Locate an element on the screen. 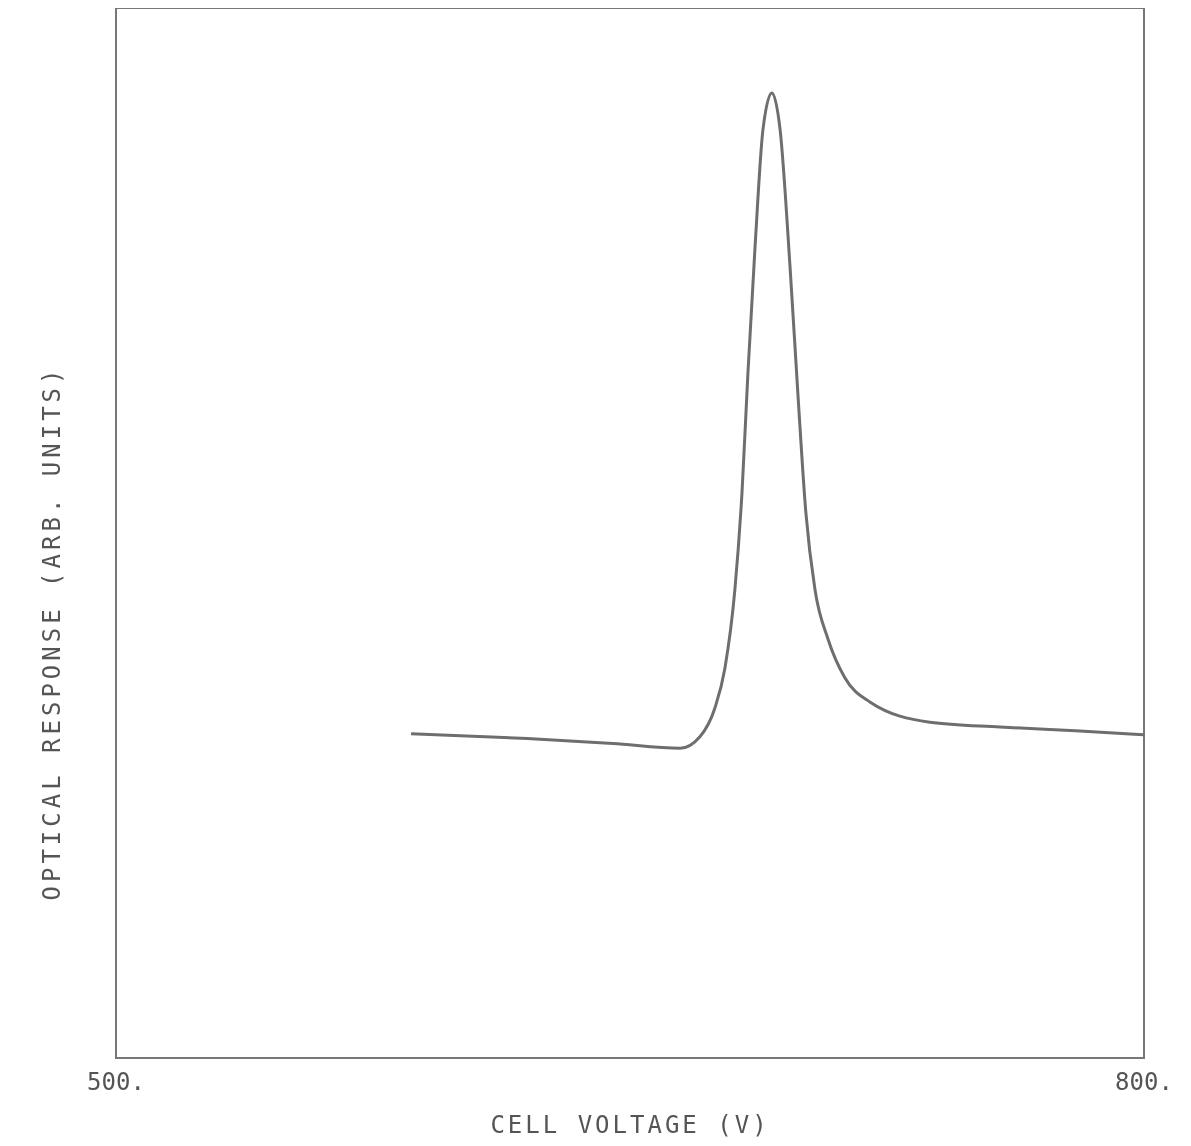  y-axis-title: OPTICAL RESPONSE (ARB. UNITS) is located at coordinates (52, 633).